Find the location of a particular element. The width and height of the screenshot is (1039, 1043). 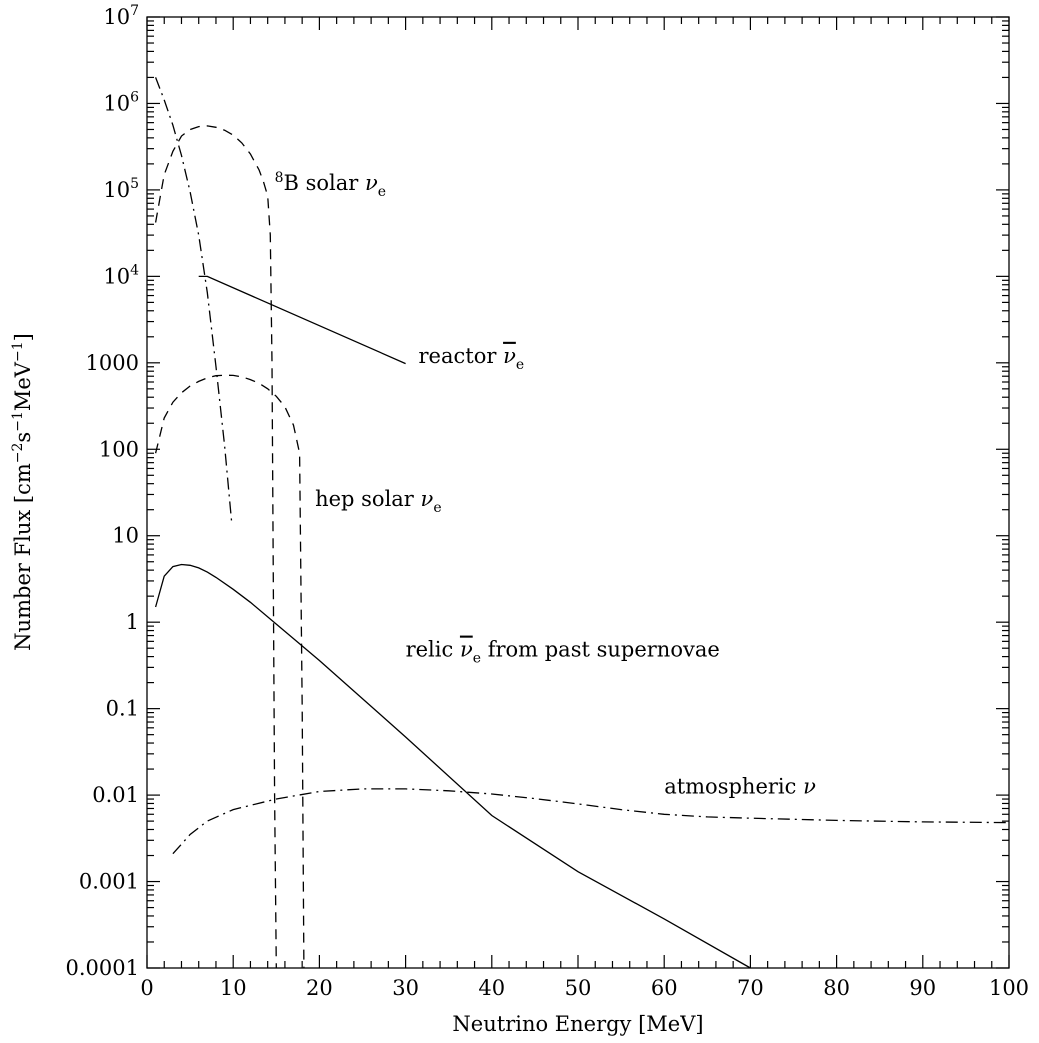

y-tick-label: 10⁷ is located at coordinates (121, 16).